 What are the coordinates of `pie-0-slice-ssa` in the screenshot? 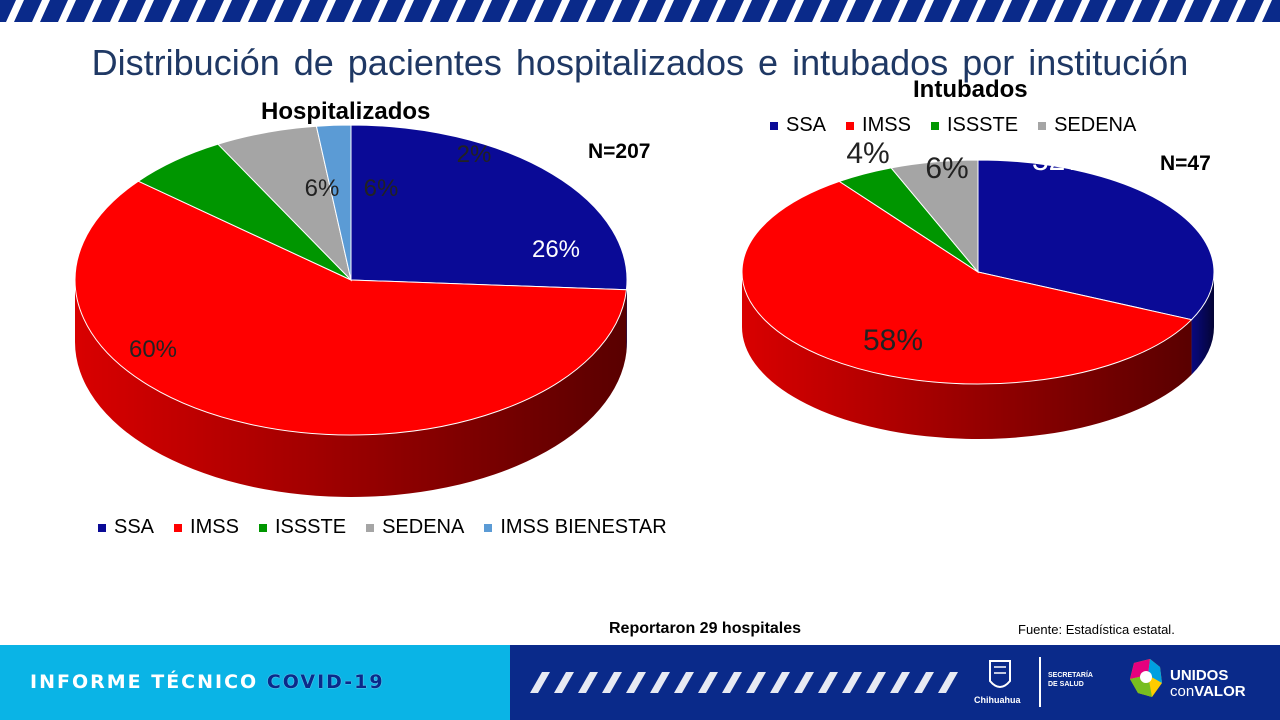 It's located at (489, 207).